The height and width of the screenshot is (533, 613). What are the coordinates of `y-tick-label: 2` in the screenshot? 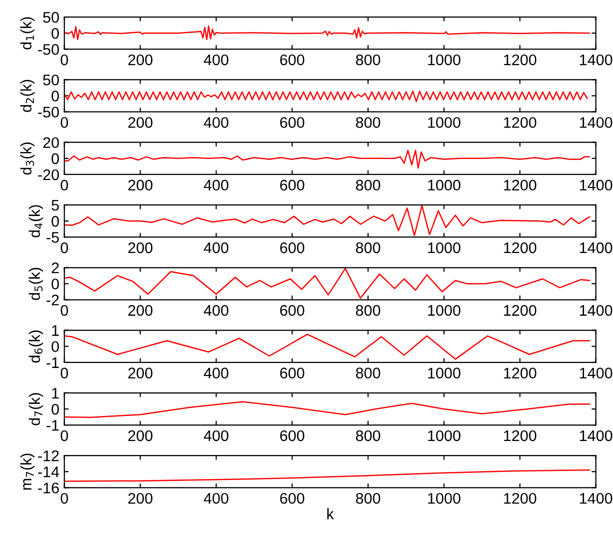 It's located at (55, 268).